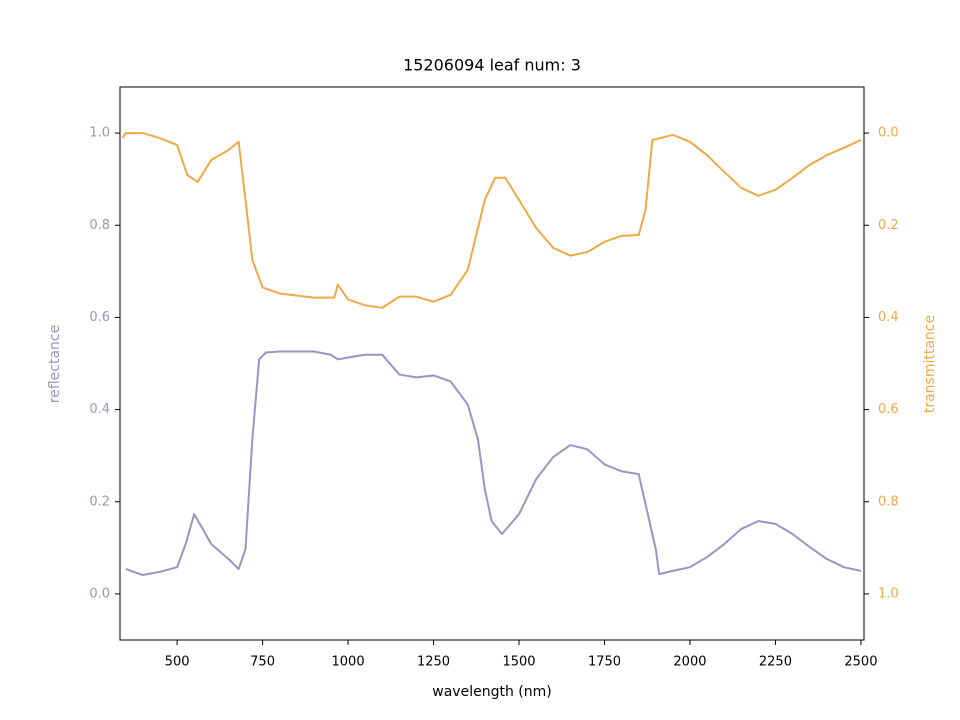 The width and height of the screenshot is (960, 720). Describe the element at coordinates (55, 364) in the screenshot. I see `y-axis-label: reflectance` at that location.